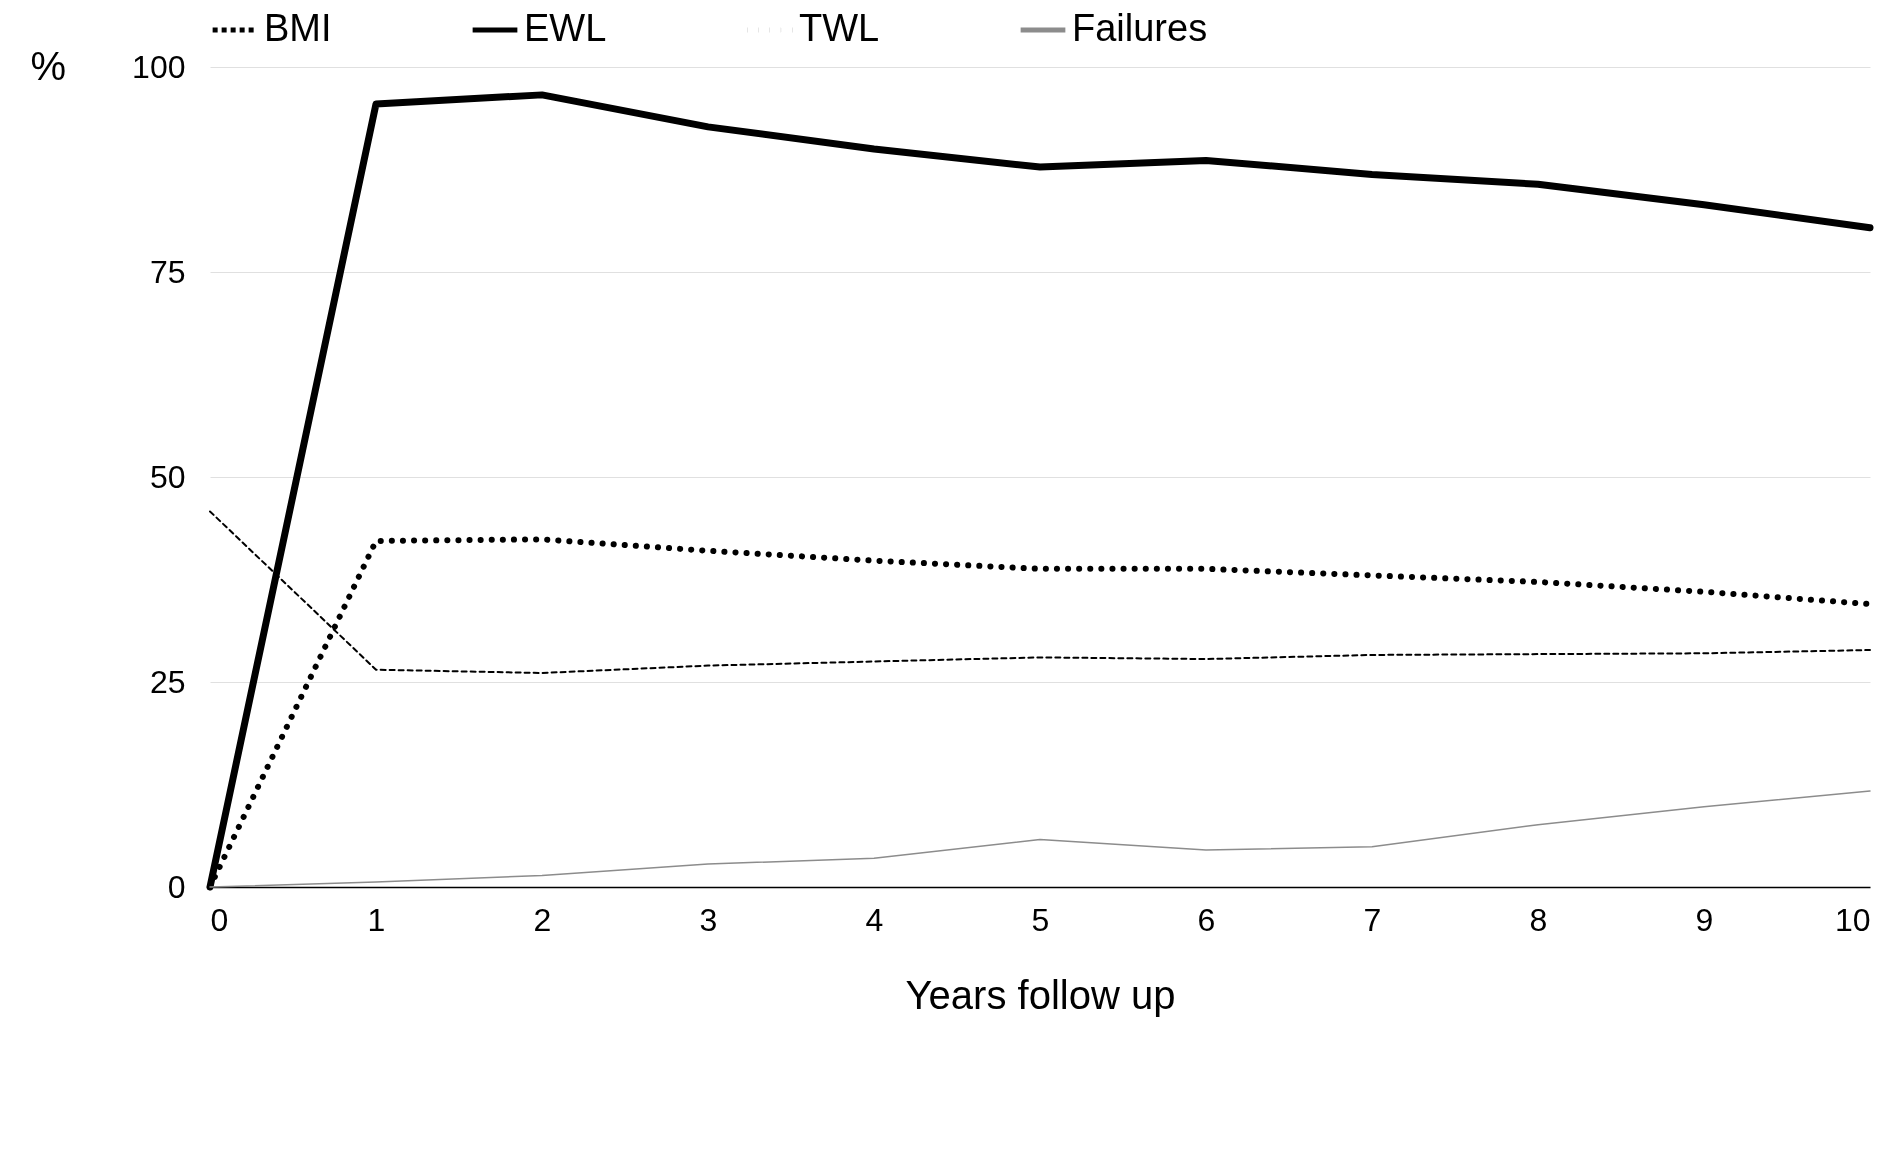 Image resolution: width=1886 pixels, height=1176 pixels. I want to click on x-tick-label: 7, so click(1372, 919).